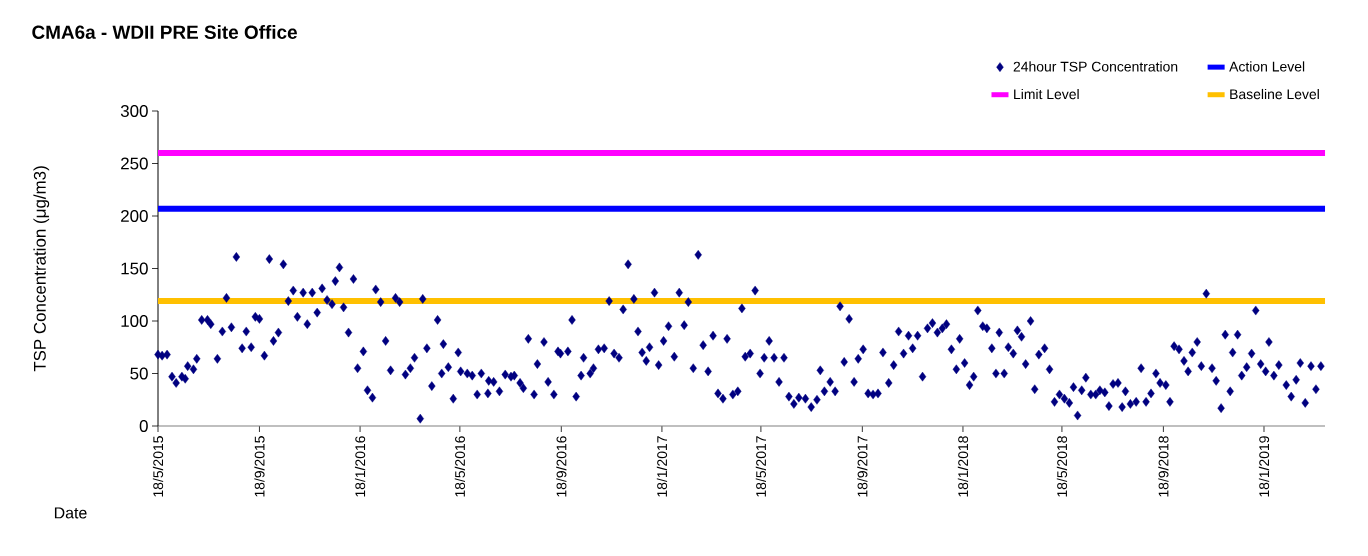  What do you see at coordinates (139, 373) in the screenshot?
I see `y-tick-label: 50` at bounding box center [139, 373].